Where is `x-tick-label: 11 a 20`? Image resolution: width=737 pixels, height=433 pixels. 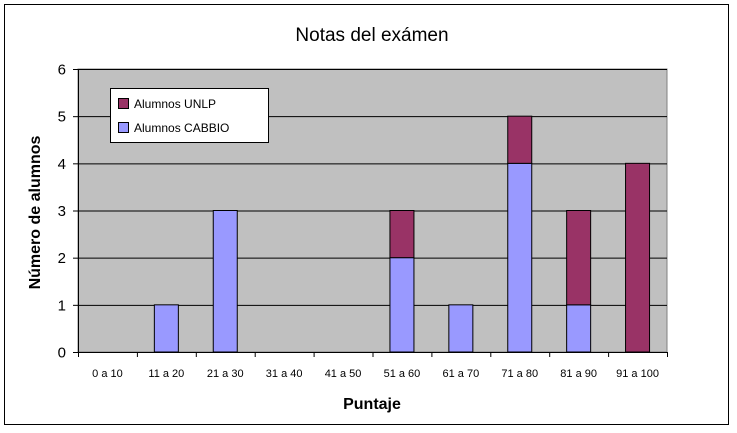 x-tick-label: 11 a 20 is located at coordinates (166, 374).